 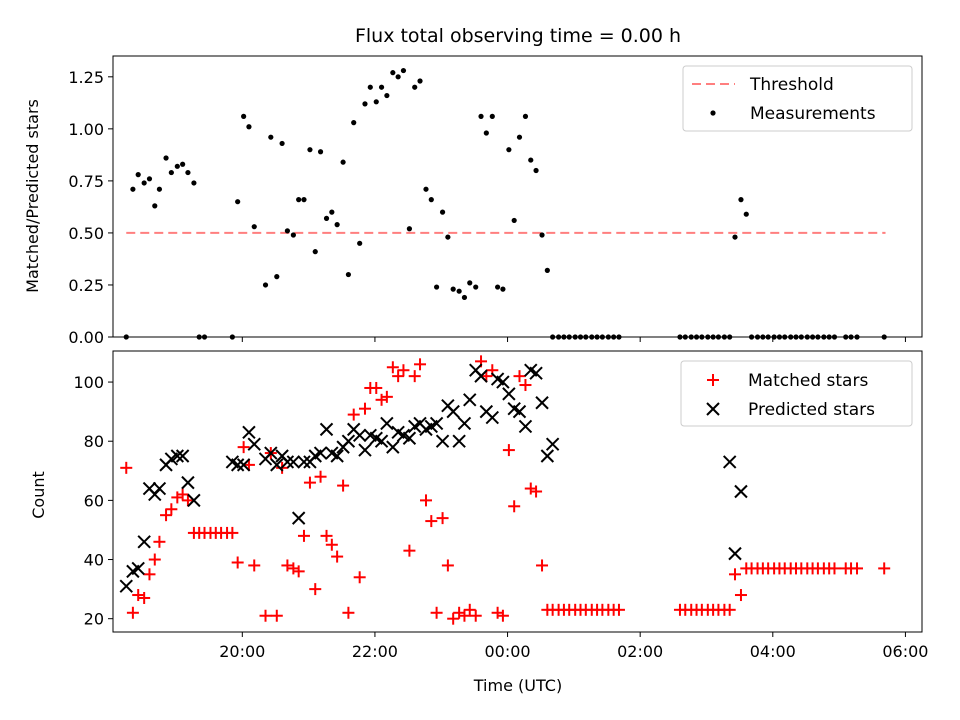 What do you see at coordinates (94, 500) in the screenshot?
I see `y-tick-label: 60` at bounding box center [94, 500].